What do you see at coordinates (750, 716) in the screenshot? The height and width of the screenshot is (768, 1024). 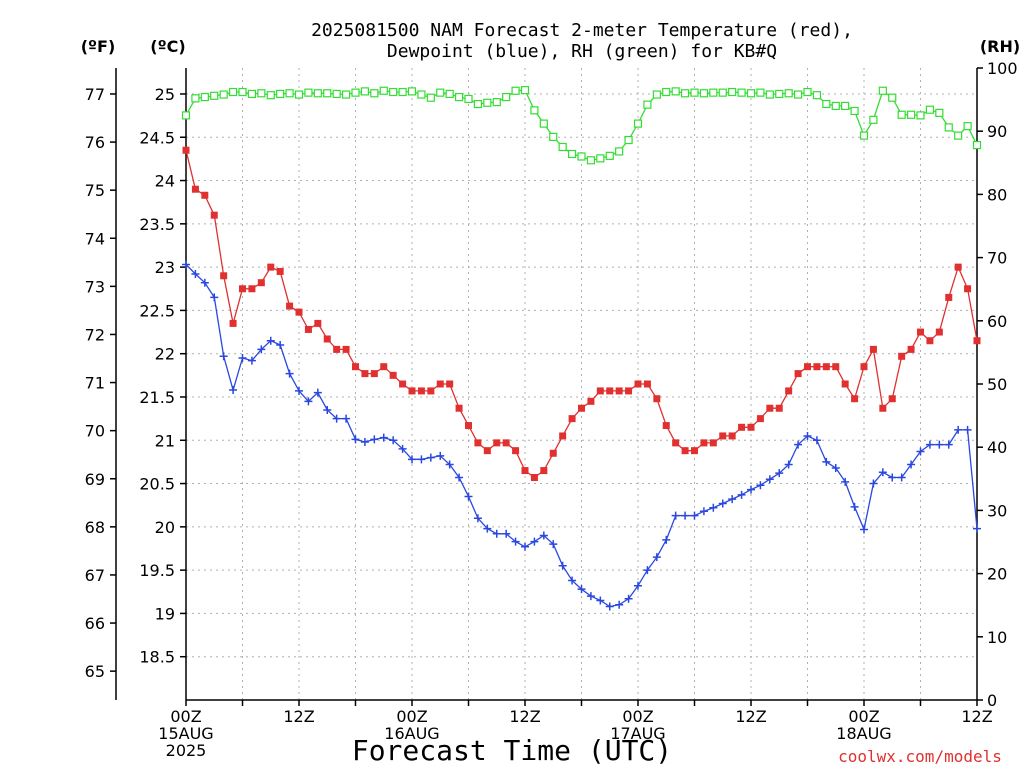 I see `x-tick-label: 12Z` at bounding box center [750, 716].